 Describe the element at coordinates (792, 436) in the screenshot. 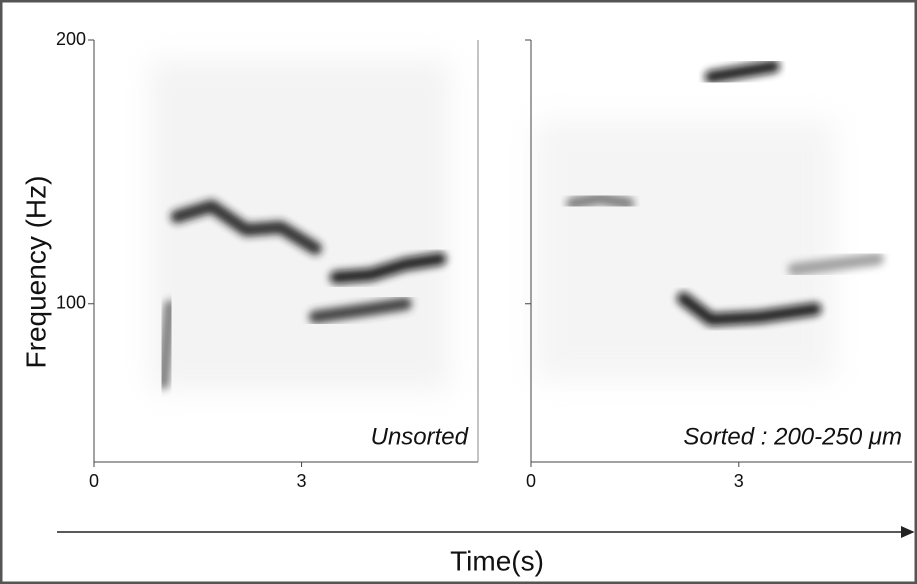

I see `annotation: Sorted : 200-250 μm` at that location.